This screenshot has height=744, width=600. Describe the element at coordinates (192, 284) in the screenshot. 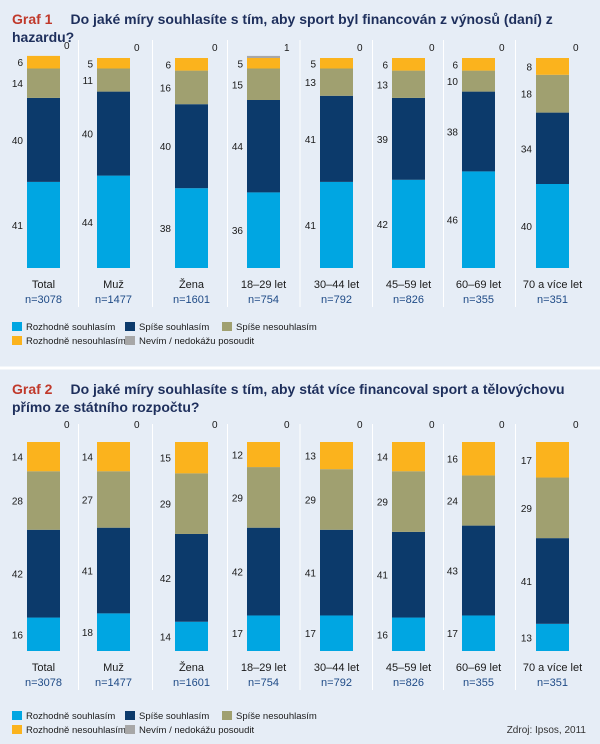

I see `chart1-category-label: Žena` at that location.